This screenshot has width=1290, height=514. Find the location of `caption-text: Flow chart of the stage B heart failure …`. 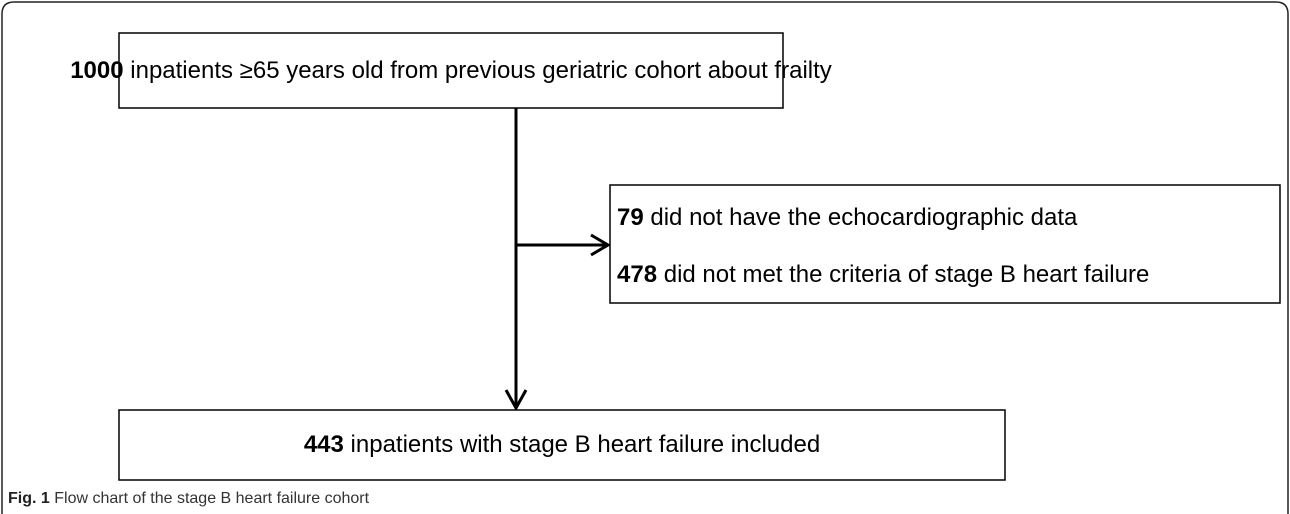

caption-text: Flow chart of the stage B heart failure … is located at coordinates (211, 498).